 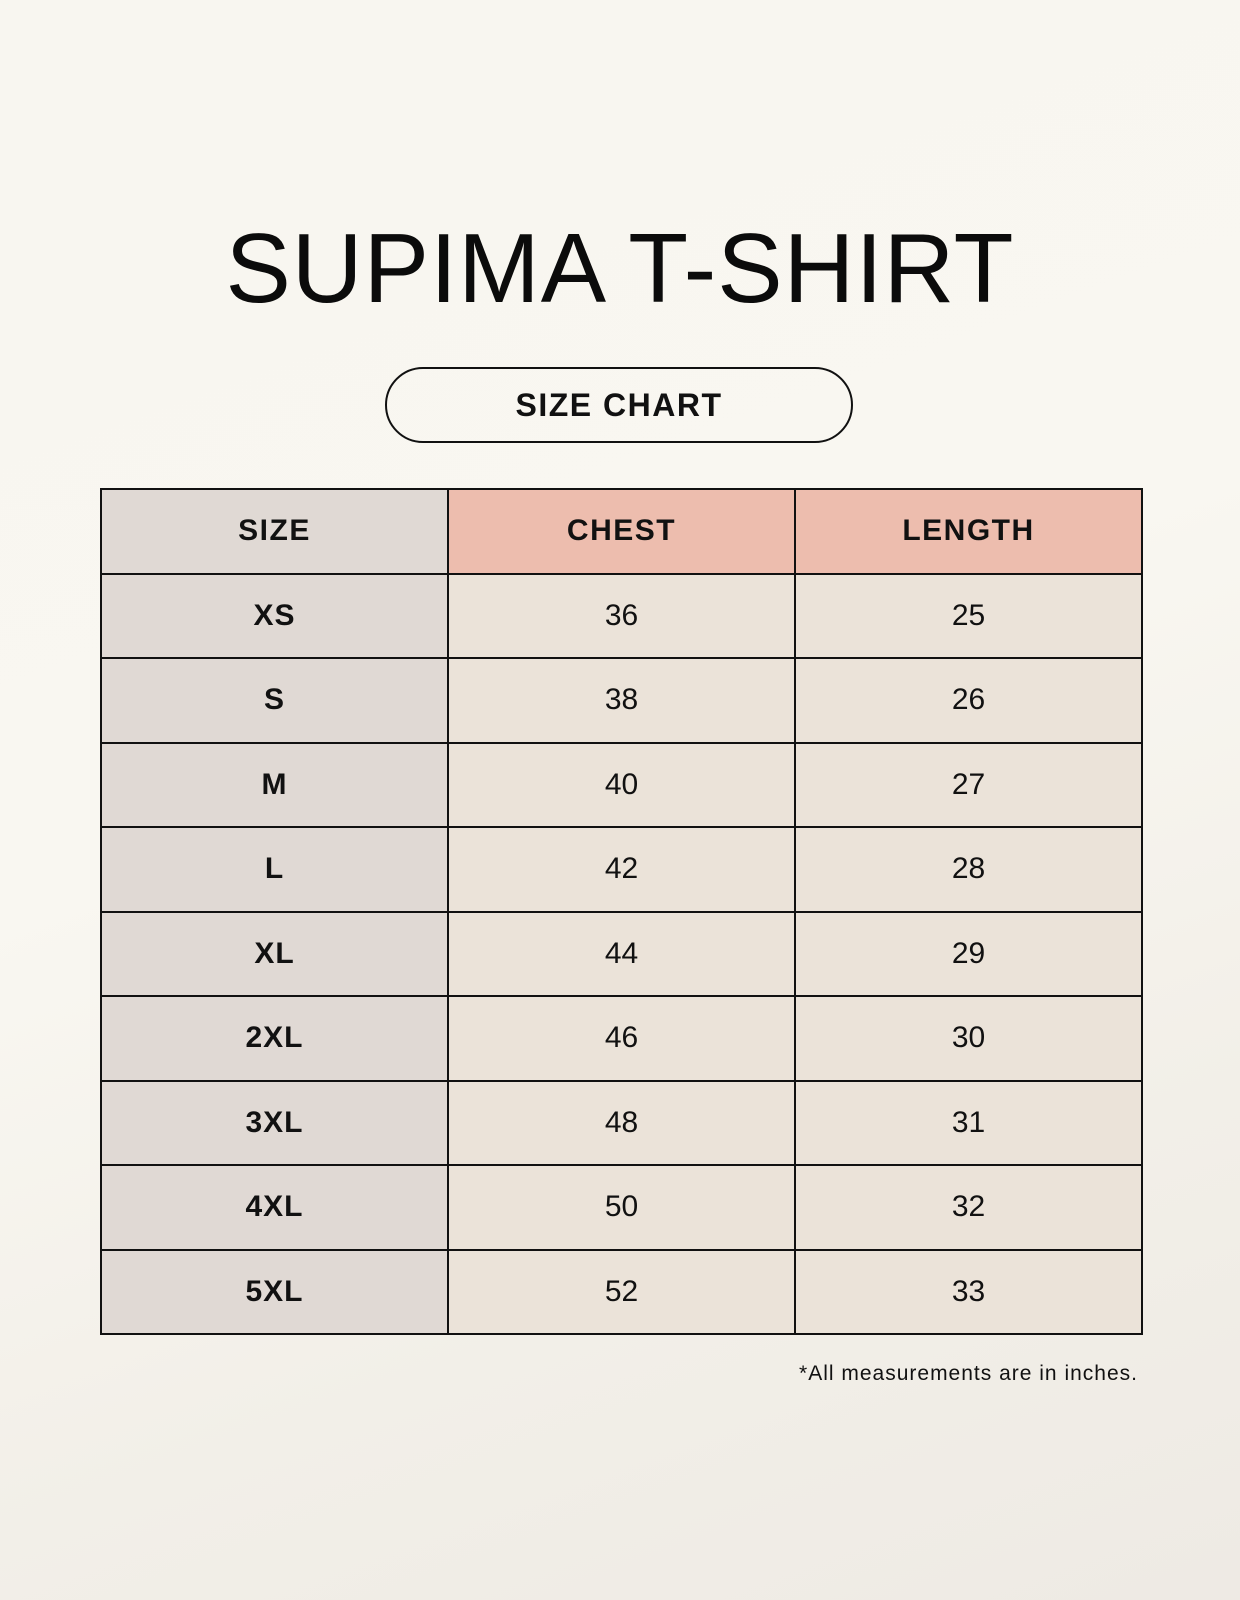 I want to click on table-row: XL 44 29, so click(x=621, y=953).